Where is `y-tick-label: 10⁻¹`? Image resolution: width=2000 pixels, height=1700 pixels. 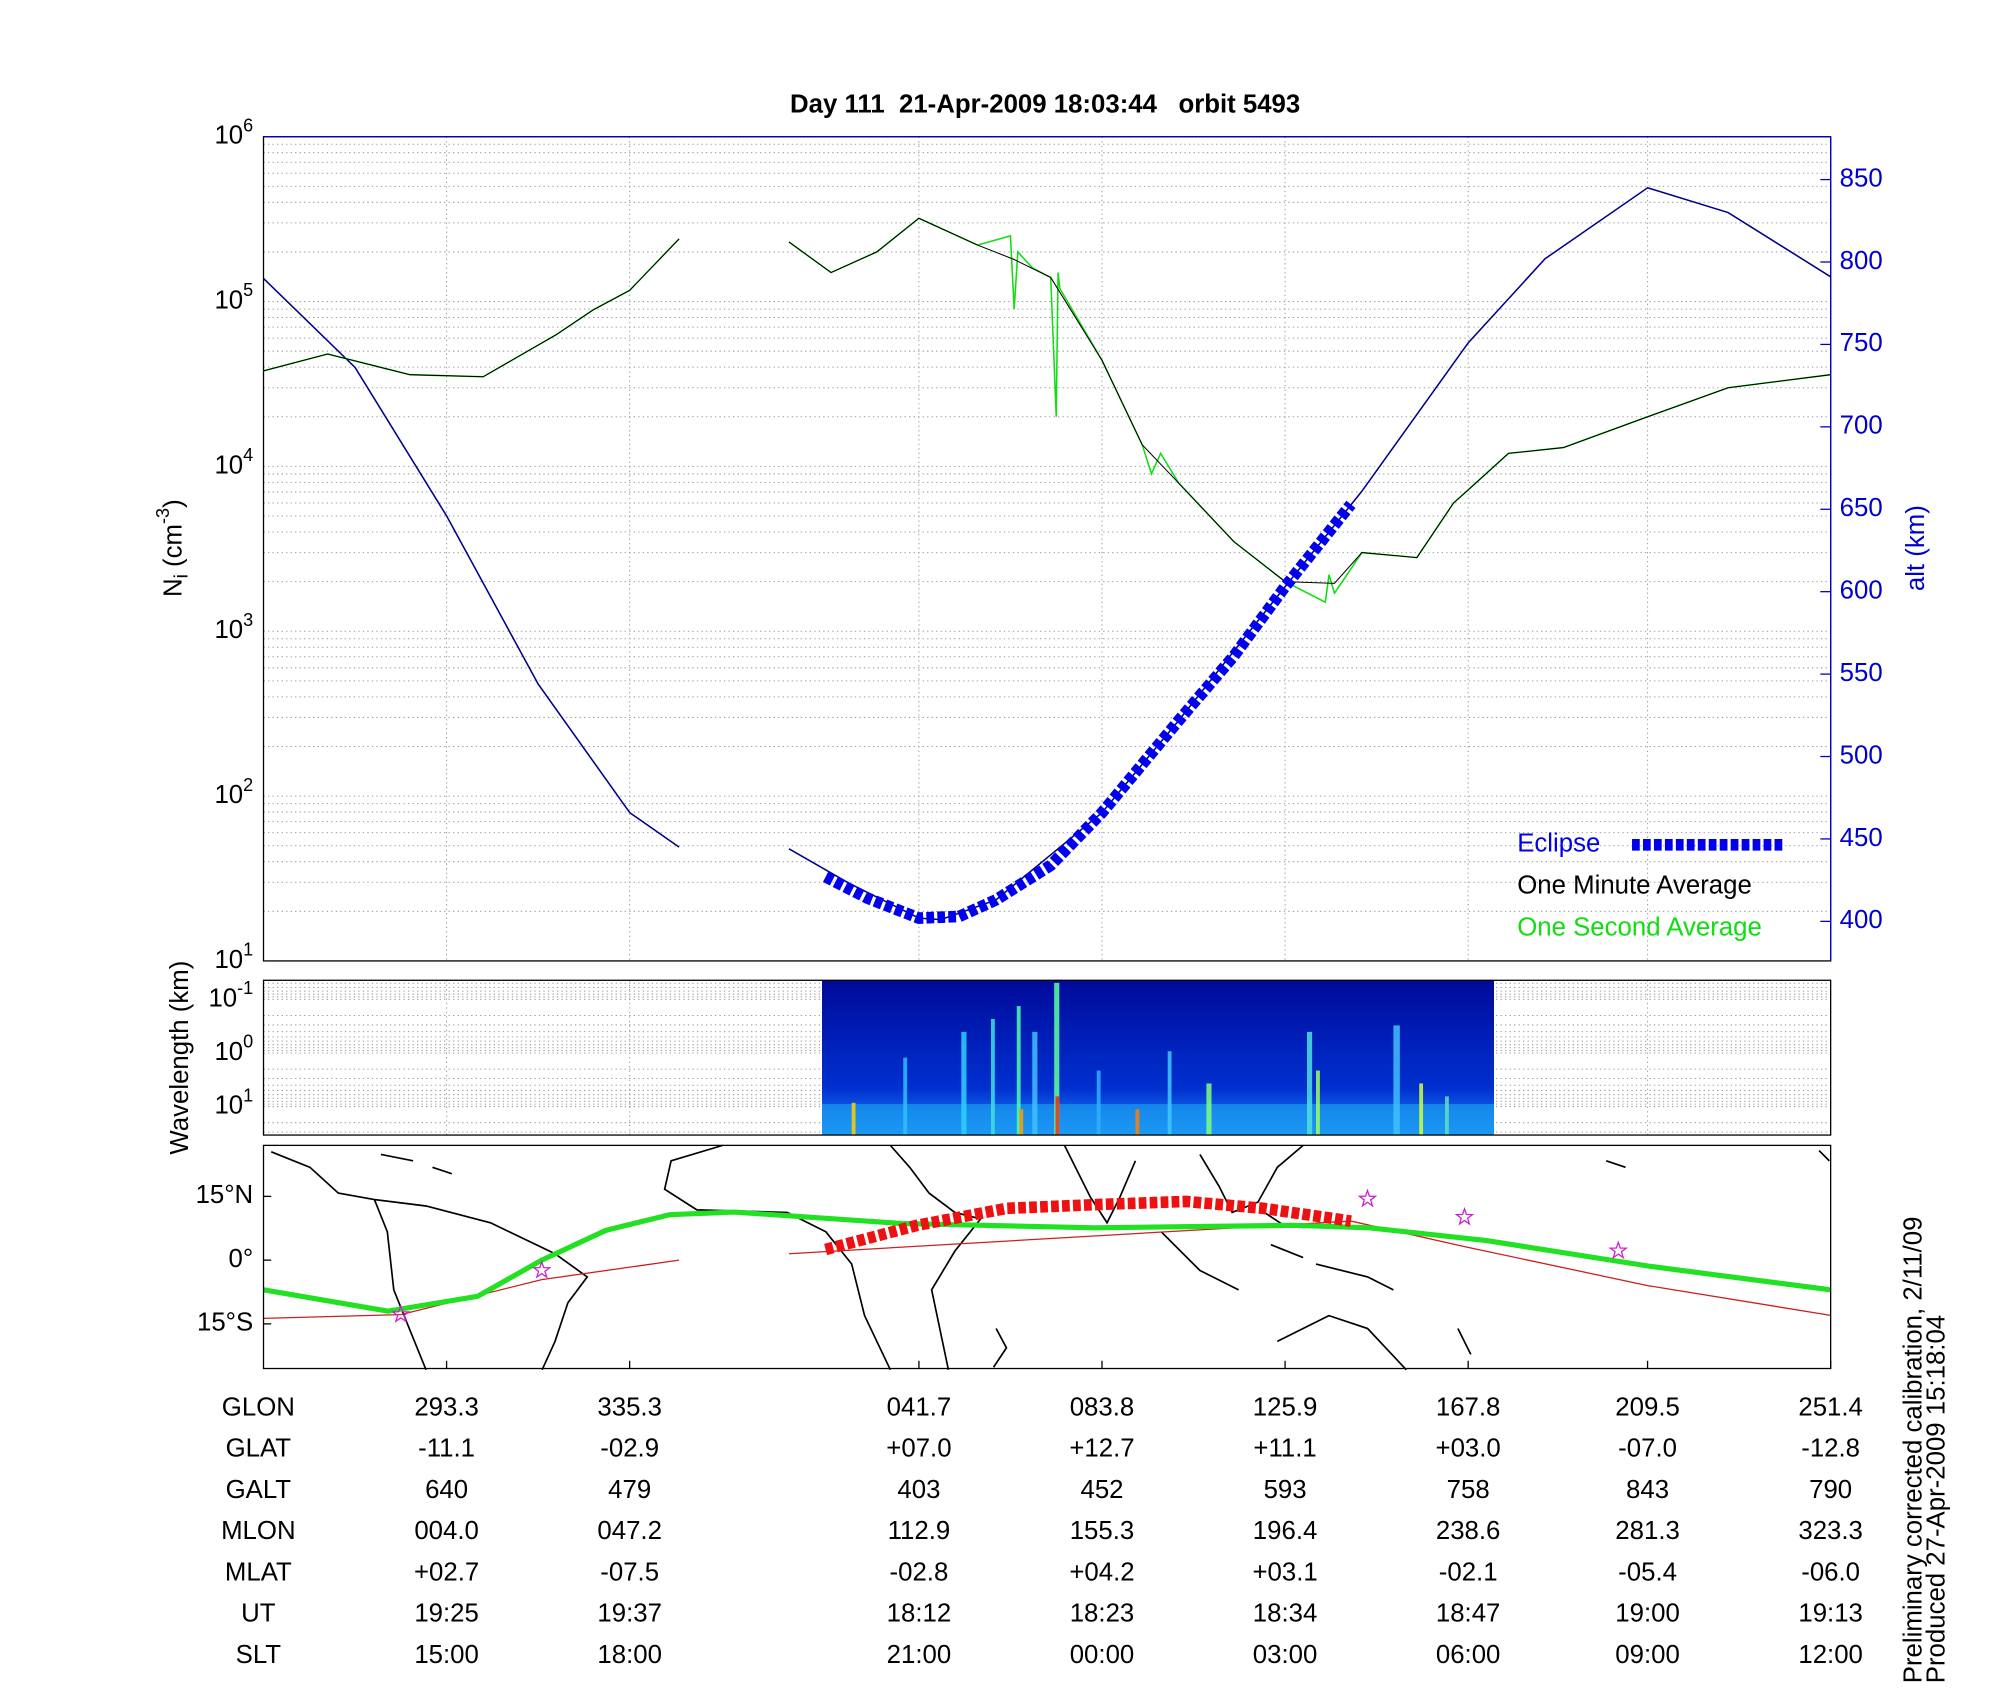
y-tick-label: 10⁻¹ is located at coordinates (230, 995).